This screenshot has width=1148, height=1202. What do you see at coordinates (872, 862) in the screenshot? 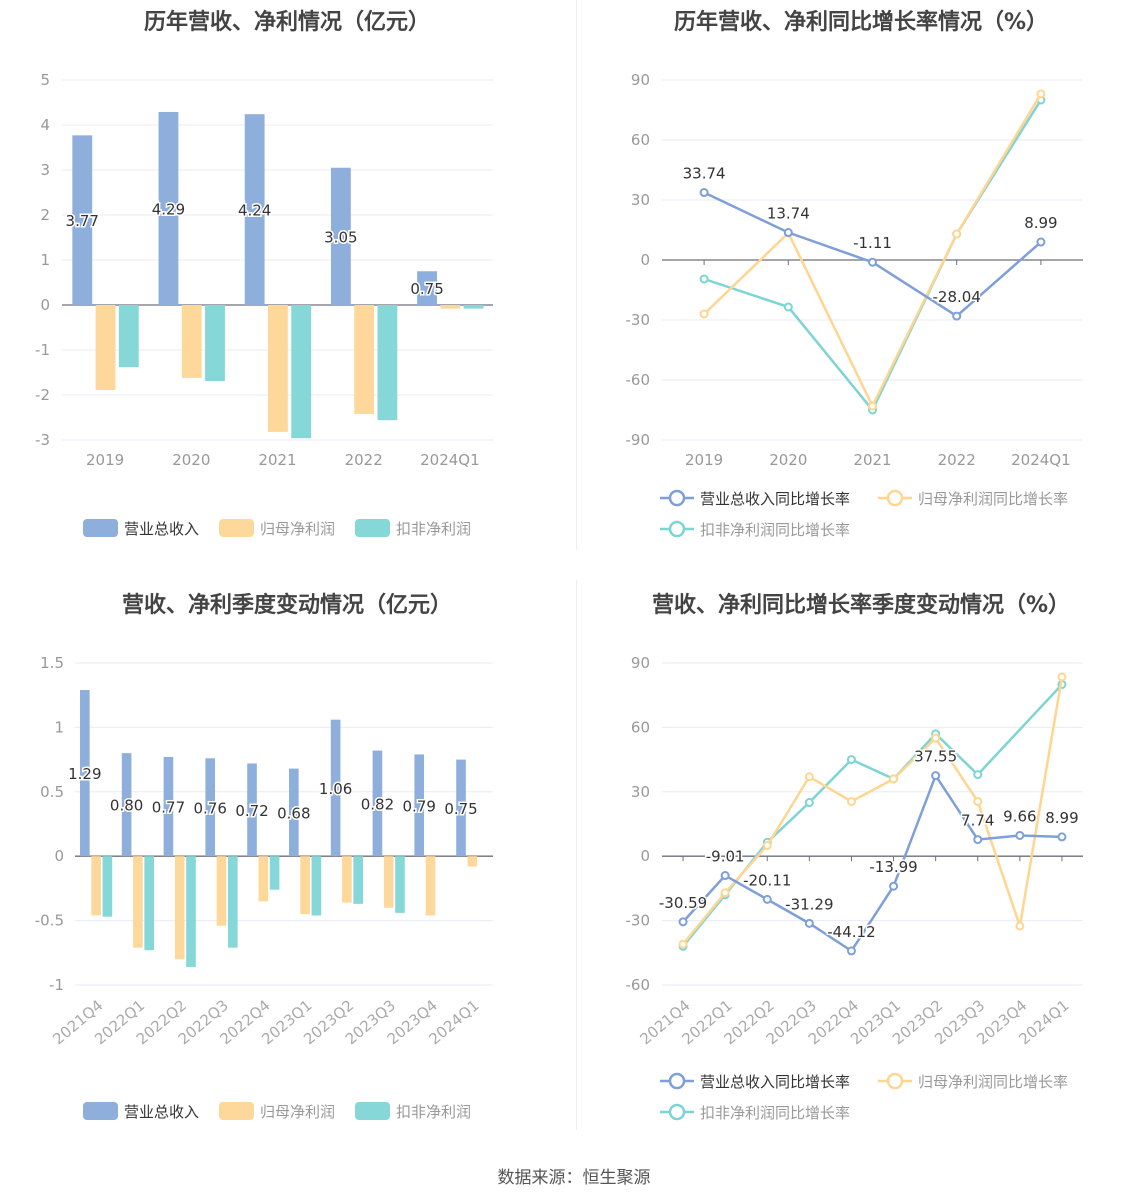
I see `line-revenue-growth` at bounding box center [872, 862].